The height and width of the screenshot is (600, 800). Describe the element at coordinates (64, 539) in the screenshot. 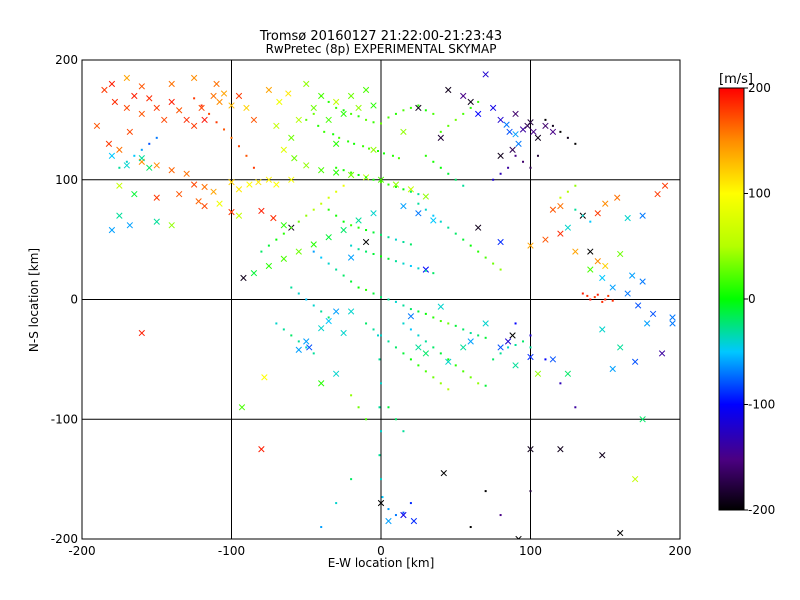

I see `y-tick-label: -200` at that location.